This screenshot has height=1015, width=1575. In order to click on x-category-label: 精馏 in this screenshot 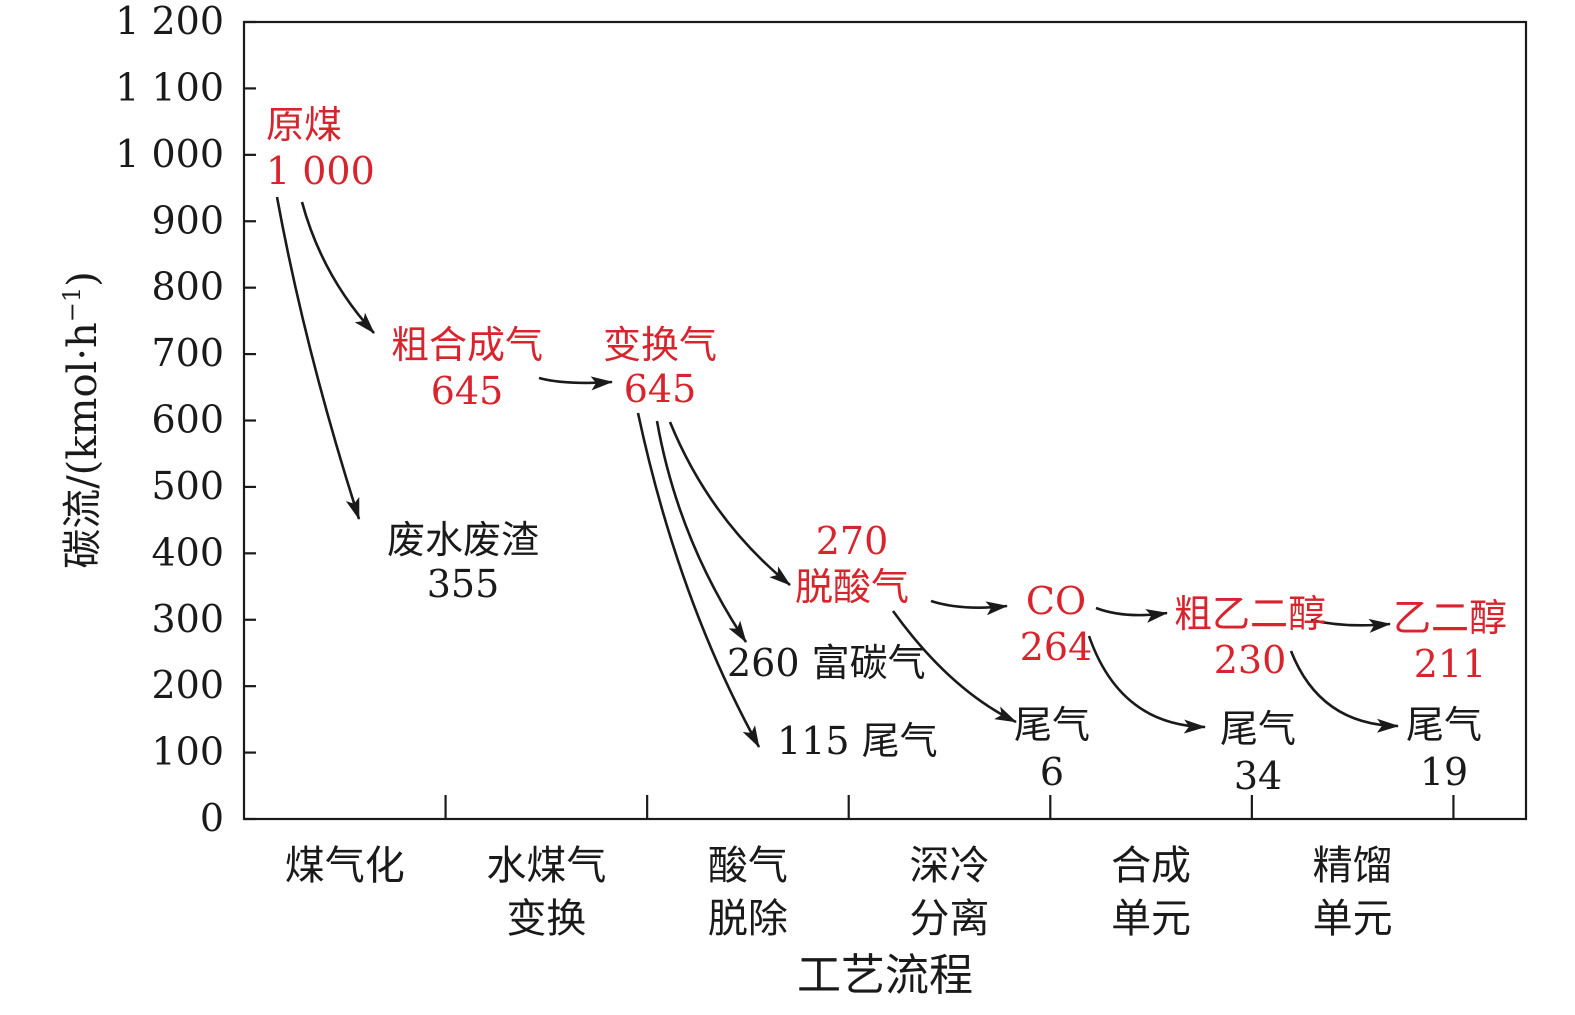, I will do `click(1353, 866)`.